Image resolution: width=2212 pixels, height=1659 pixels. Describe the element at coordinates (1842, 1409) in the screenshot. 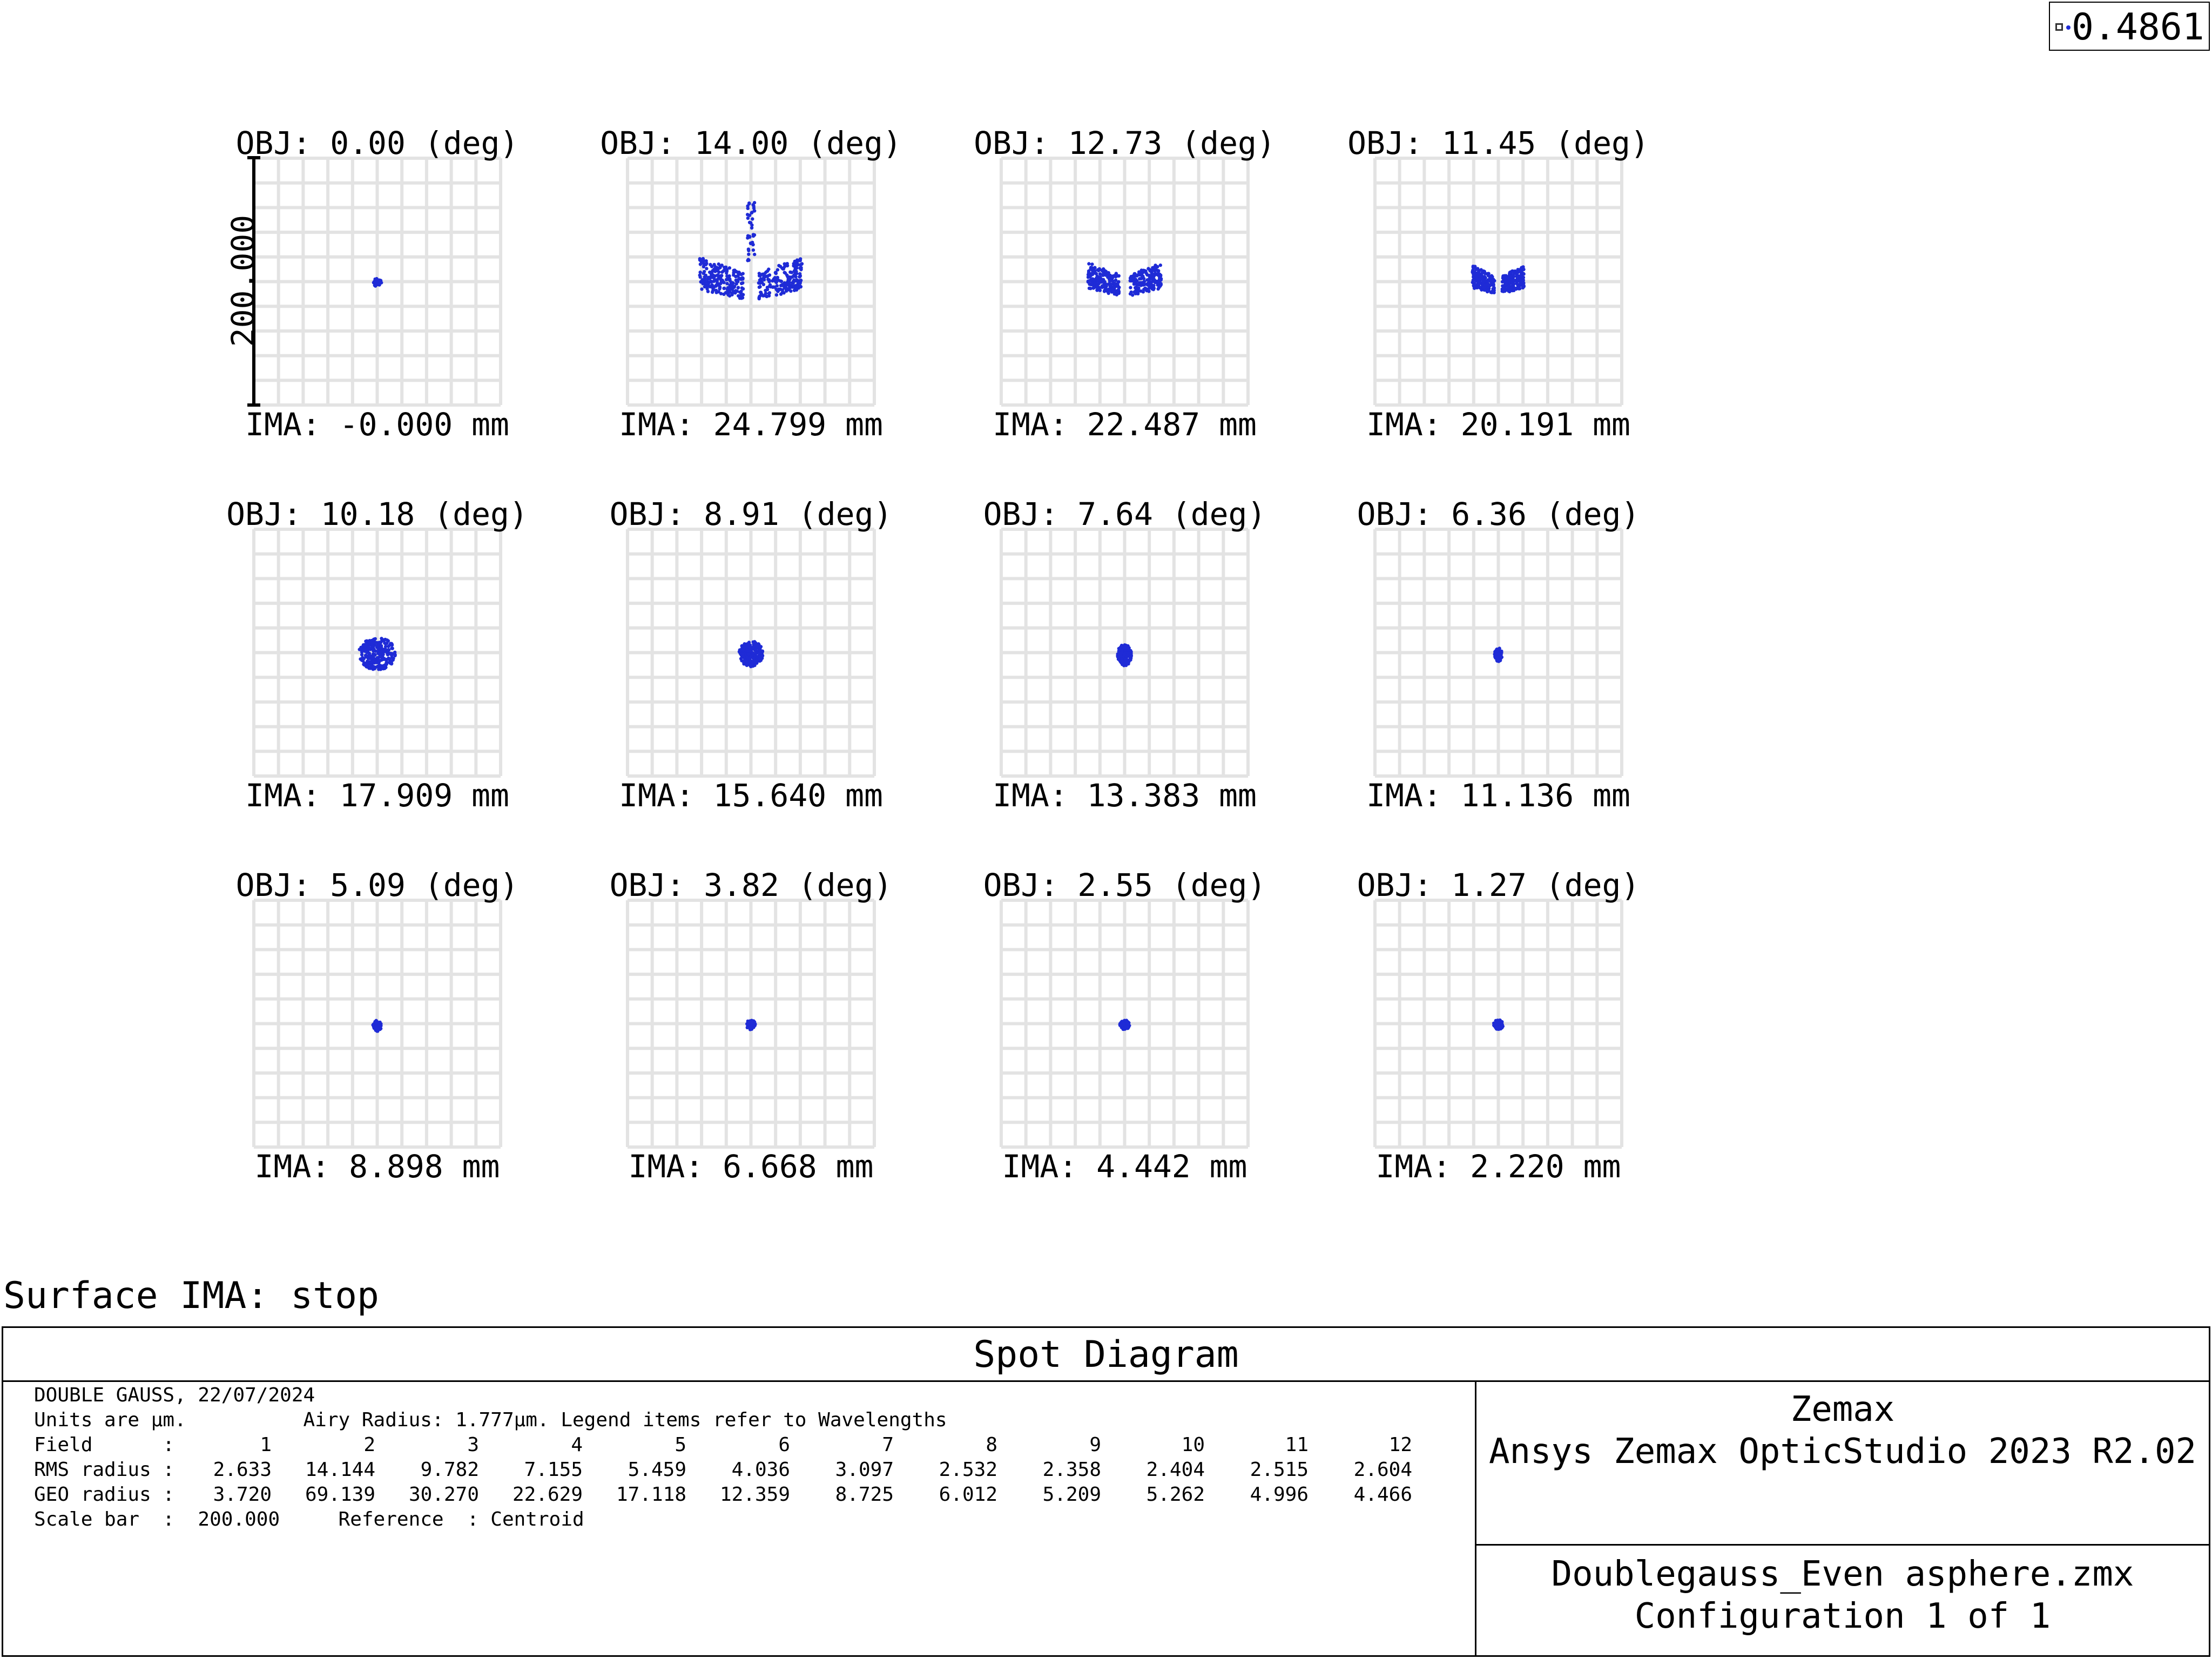

I see `company-name: Zemax` at that location.